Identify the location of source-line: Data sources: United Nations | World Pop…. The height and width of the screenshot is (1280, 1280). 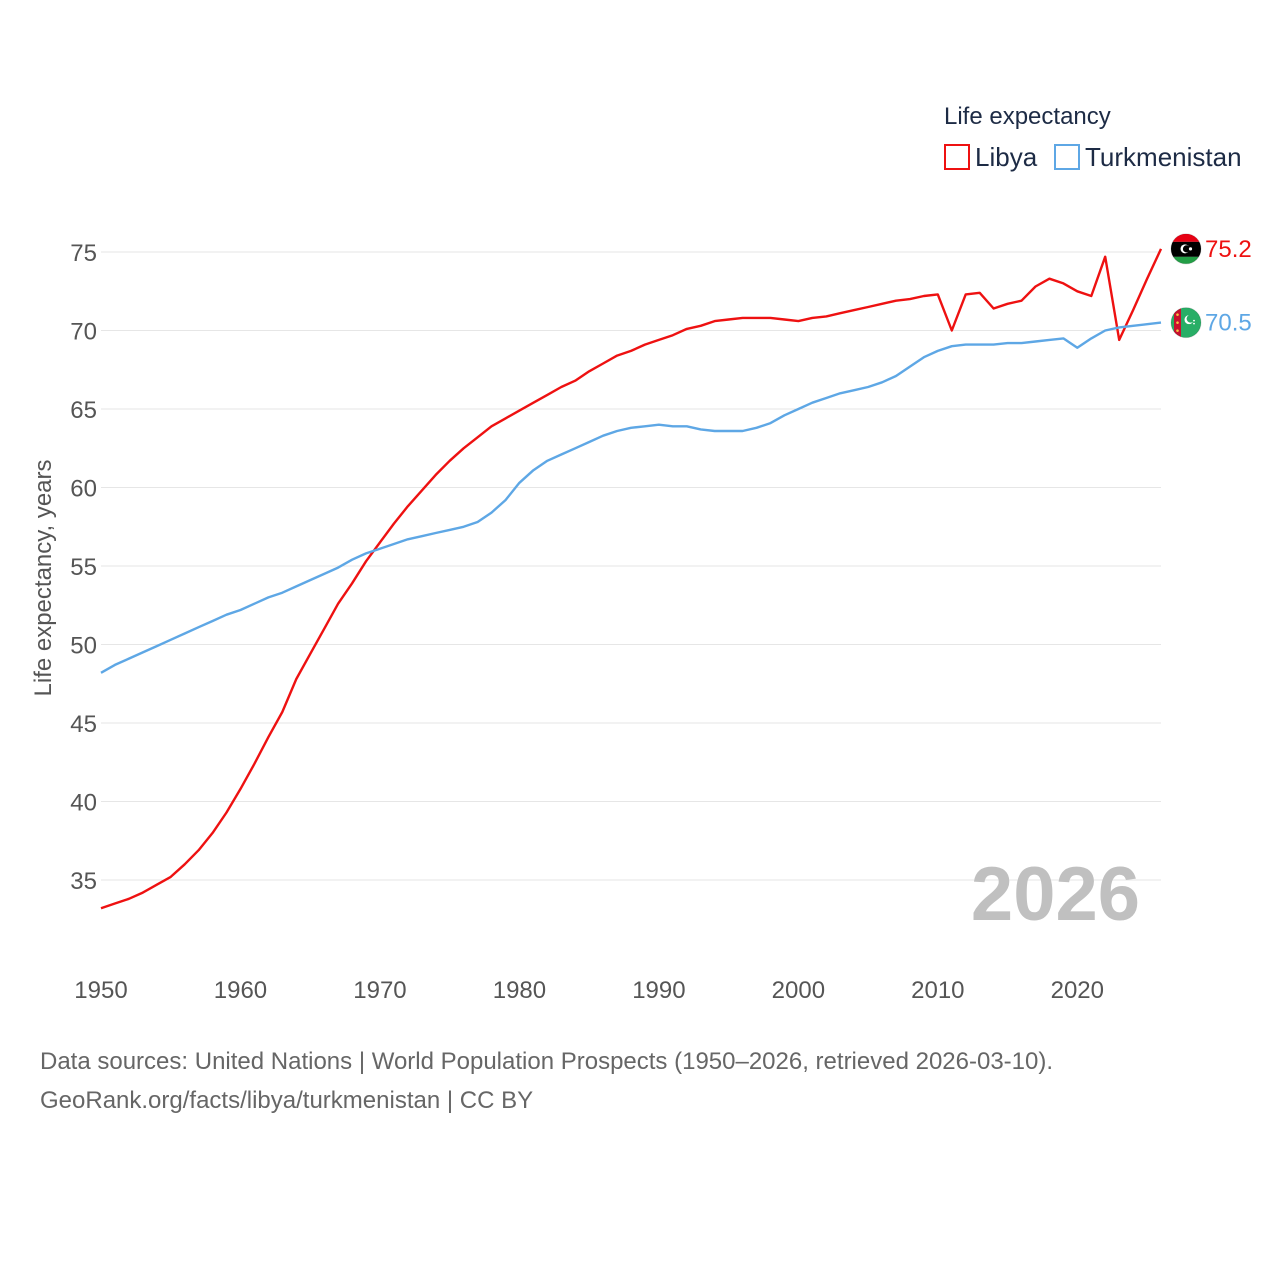
(547, 1061).